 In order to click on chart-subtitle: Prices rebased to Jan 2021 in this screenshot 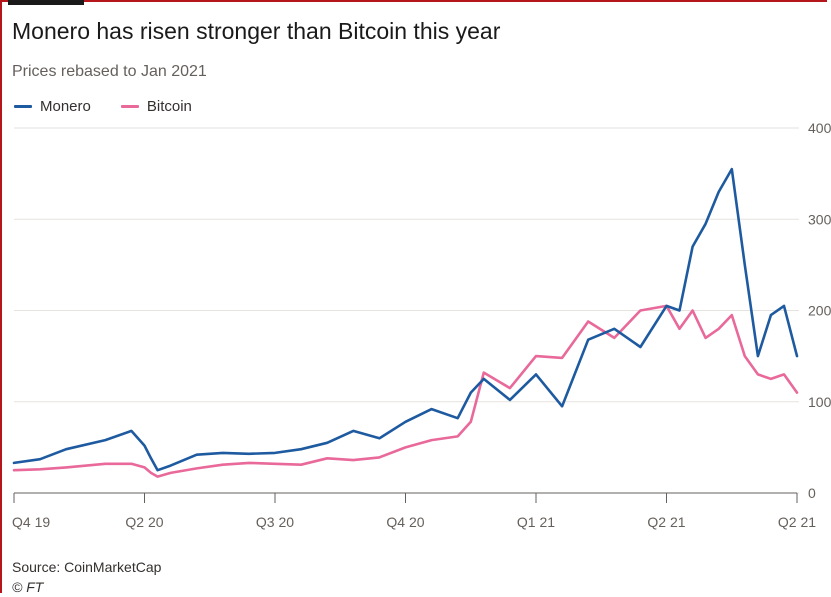, I will do `click(109, 71)`.